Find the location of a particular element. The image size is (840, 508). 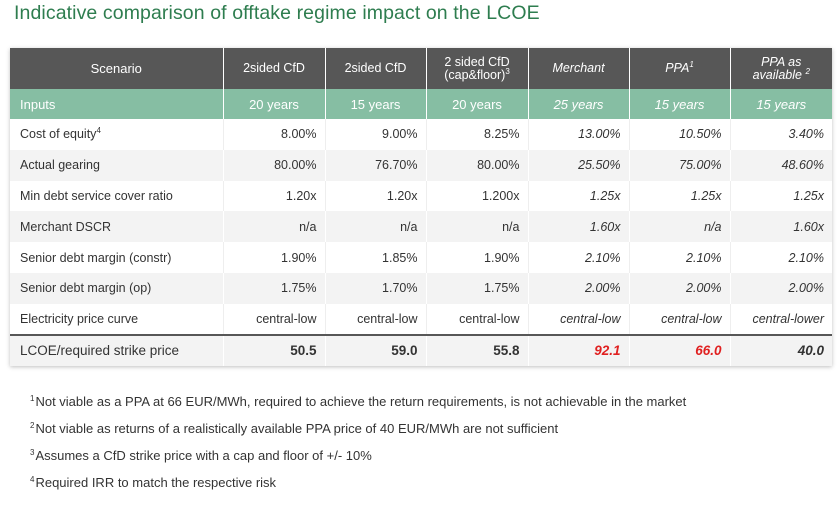

table-cell: 1.200x is located at coordinates (476, 196).